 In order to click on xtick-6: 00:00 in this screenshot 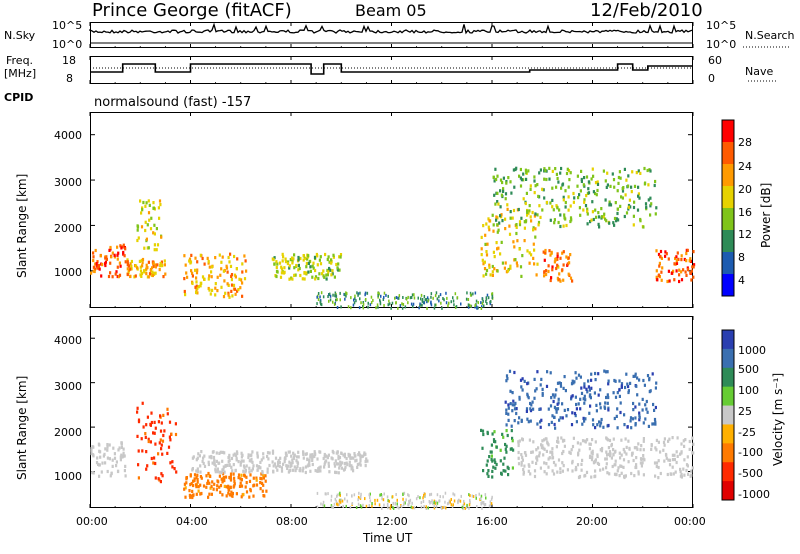, I will do `click(690, 521)`.